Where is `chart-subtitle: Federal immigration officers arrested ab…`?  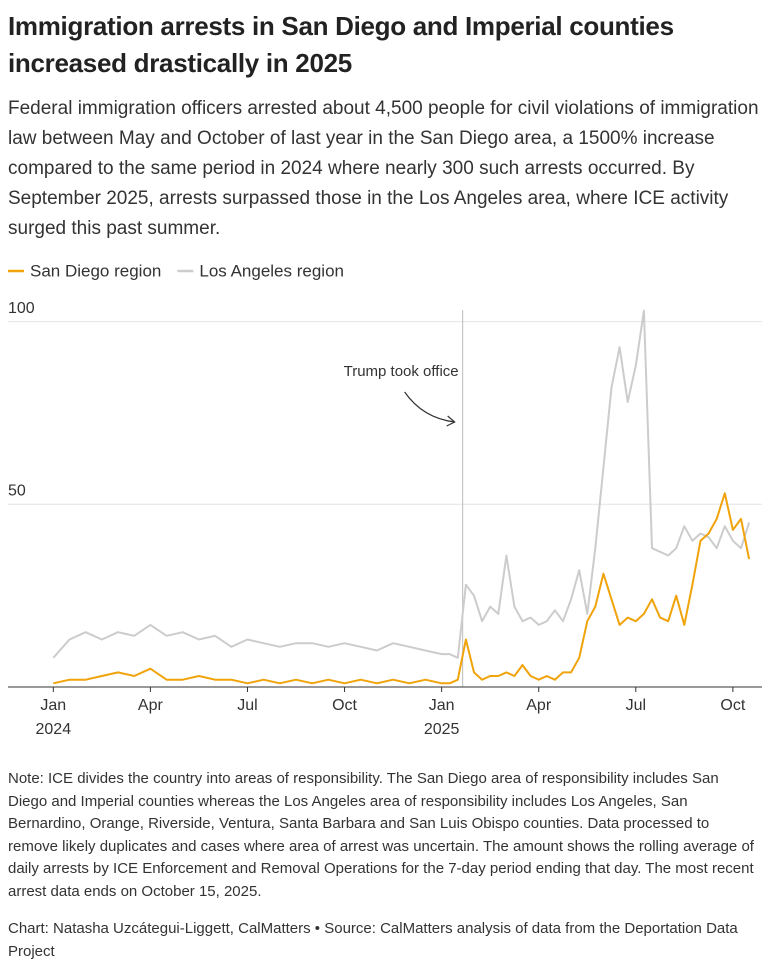
chart-subtitle: Federal immigration officers arrested ab… is located at coordinates (383, 168).